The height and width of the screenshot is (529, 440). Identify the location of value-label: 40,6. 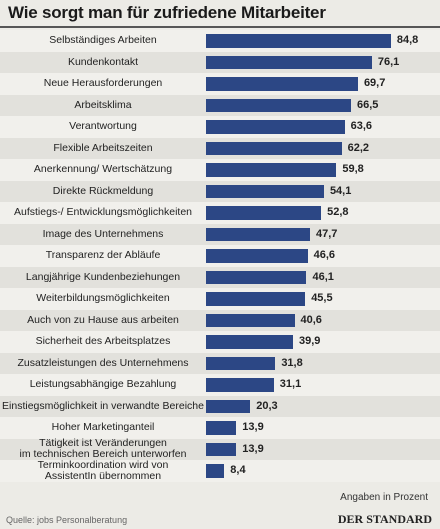
(311, 319).